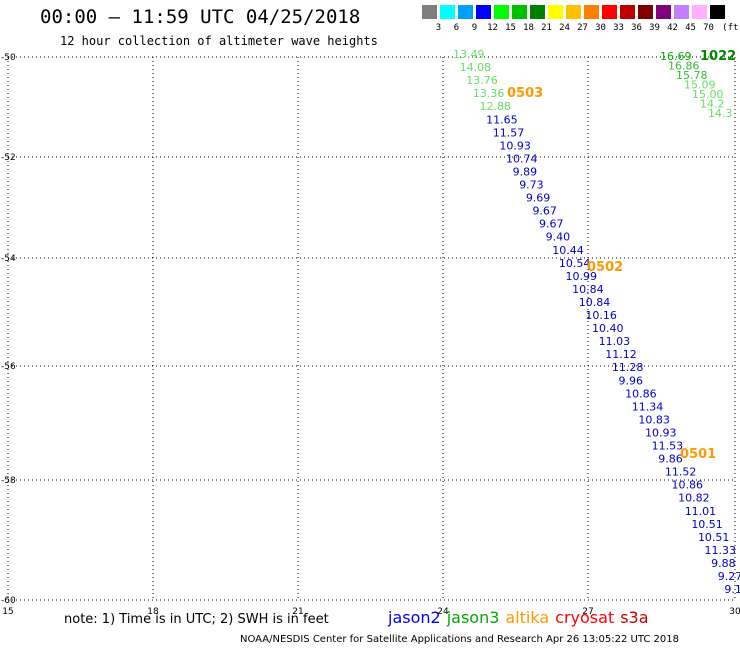 This screenshot has width=740, height=650. Describe the element at coordinates (605, 267) in the screenshot. I see `pass-time-label: 0502` at that location.